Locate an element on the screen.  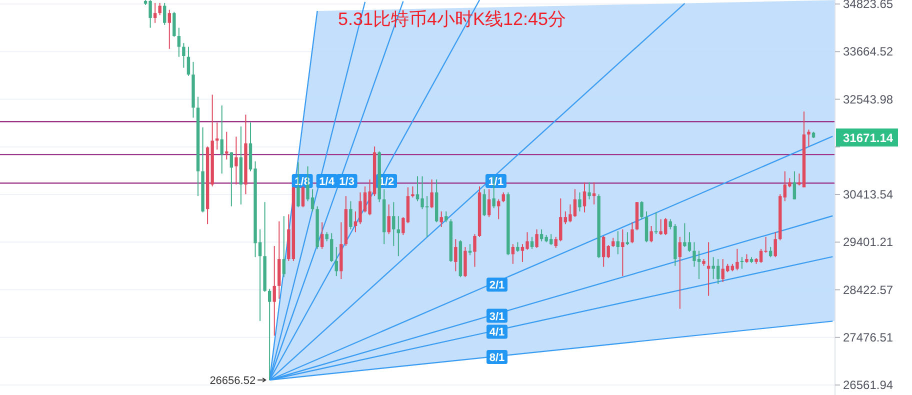
last-price: 31671.14 is located at coordinates (867, 137).